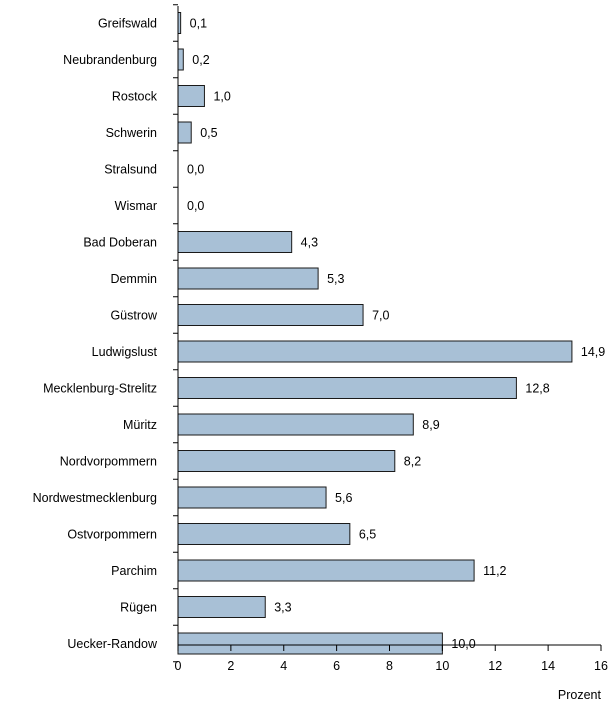  What do you see at coordinates (138, 608) in the screenshot?
I see `category-label: Rügen` at bounding box center [138, 608].